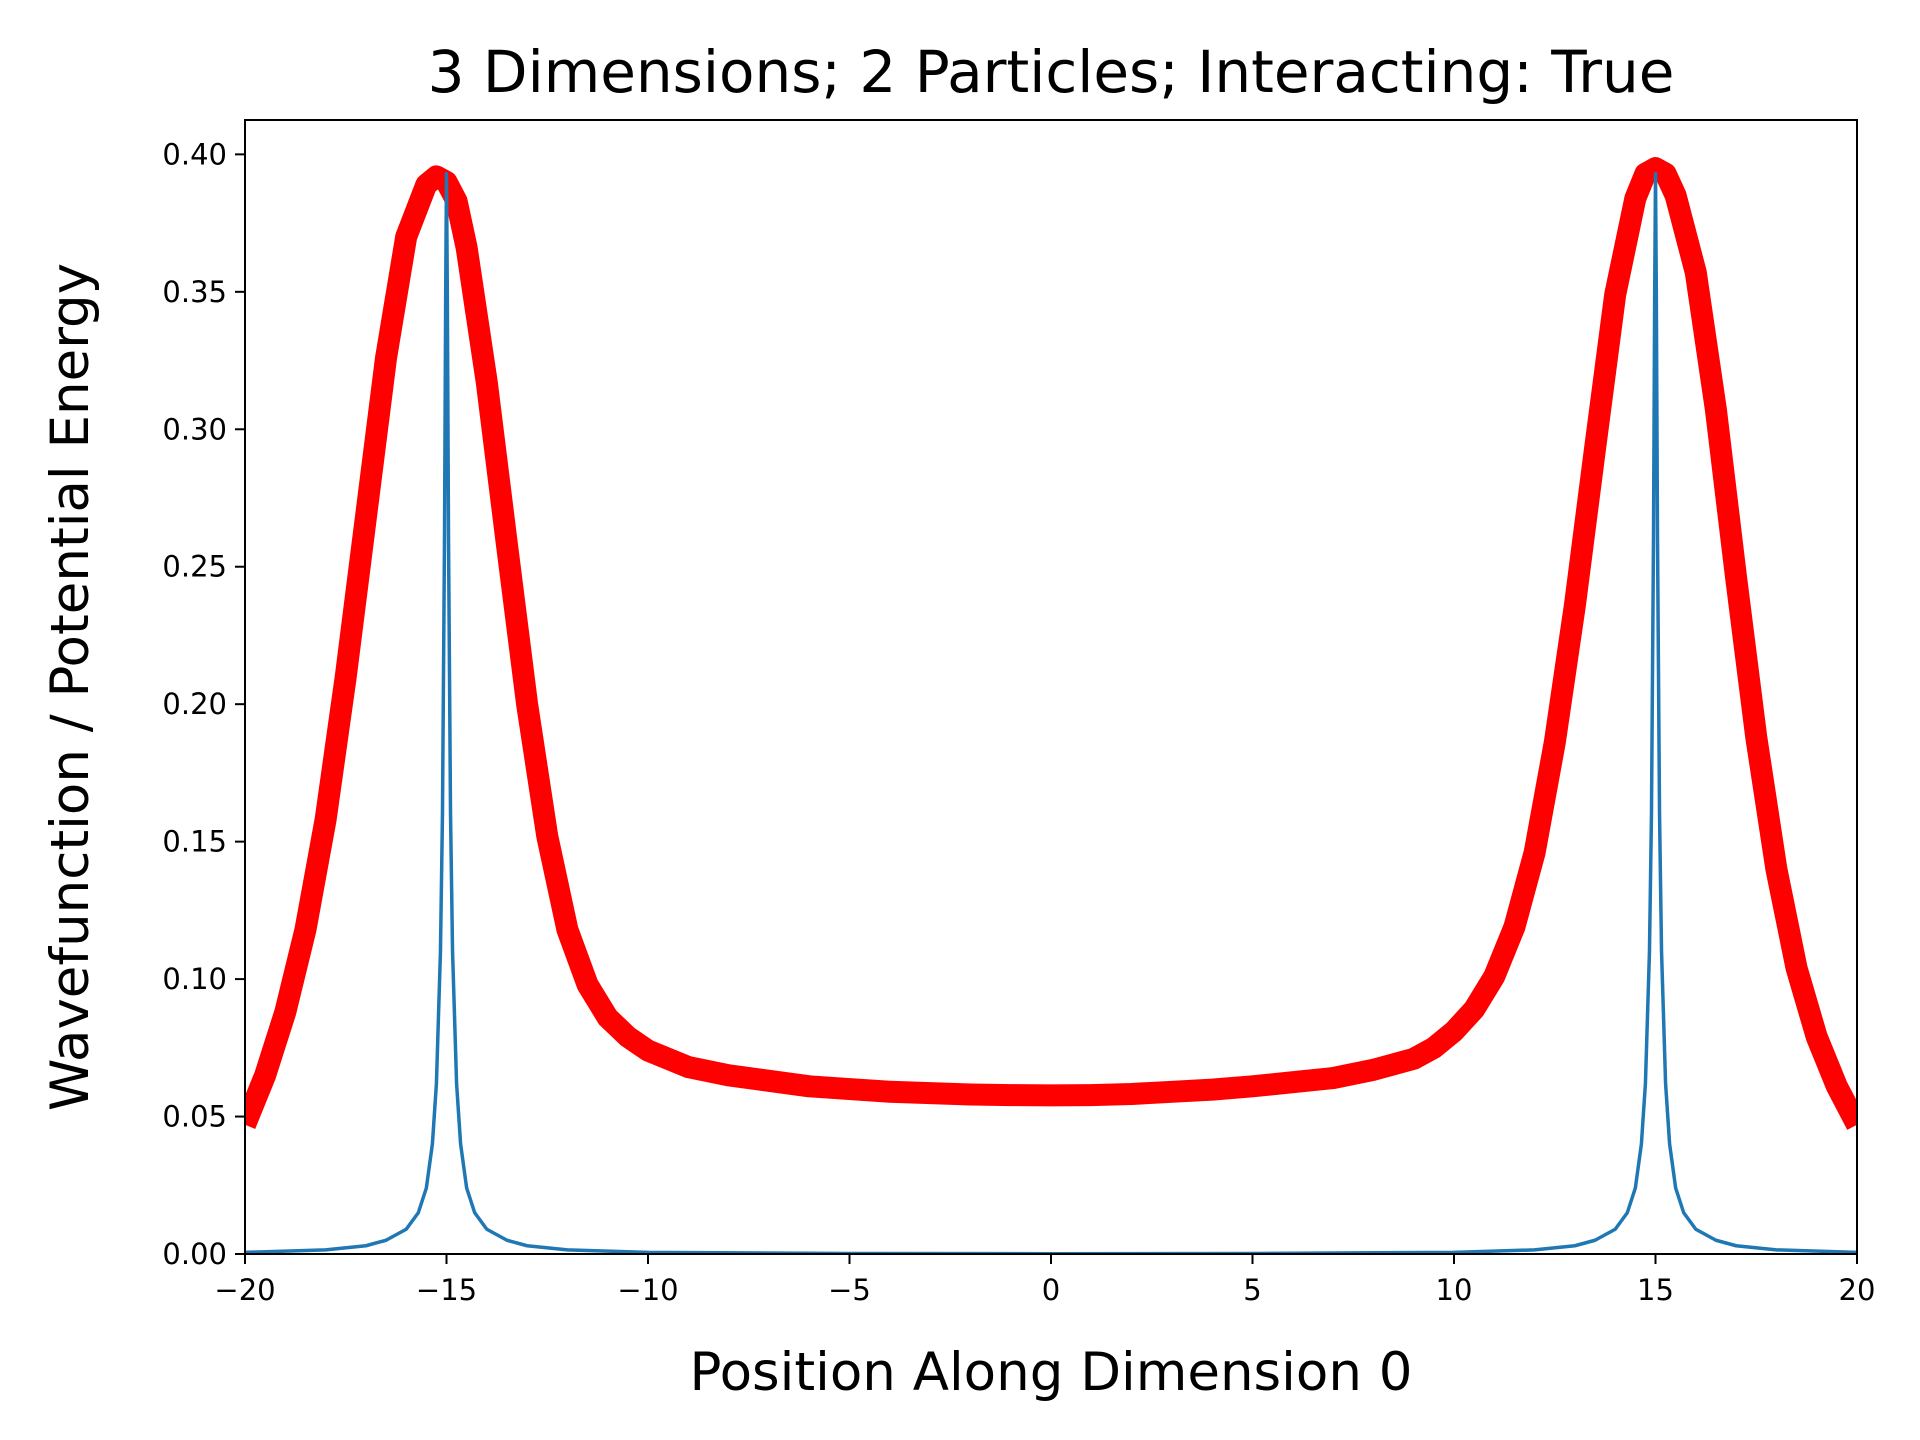 Image resolution: width=1920 pixels, height=1440 pixels. Describe the element at coordinates (194, 979) in the screenshot. I see `y-tick-label: 0.10` at that location.